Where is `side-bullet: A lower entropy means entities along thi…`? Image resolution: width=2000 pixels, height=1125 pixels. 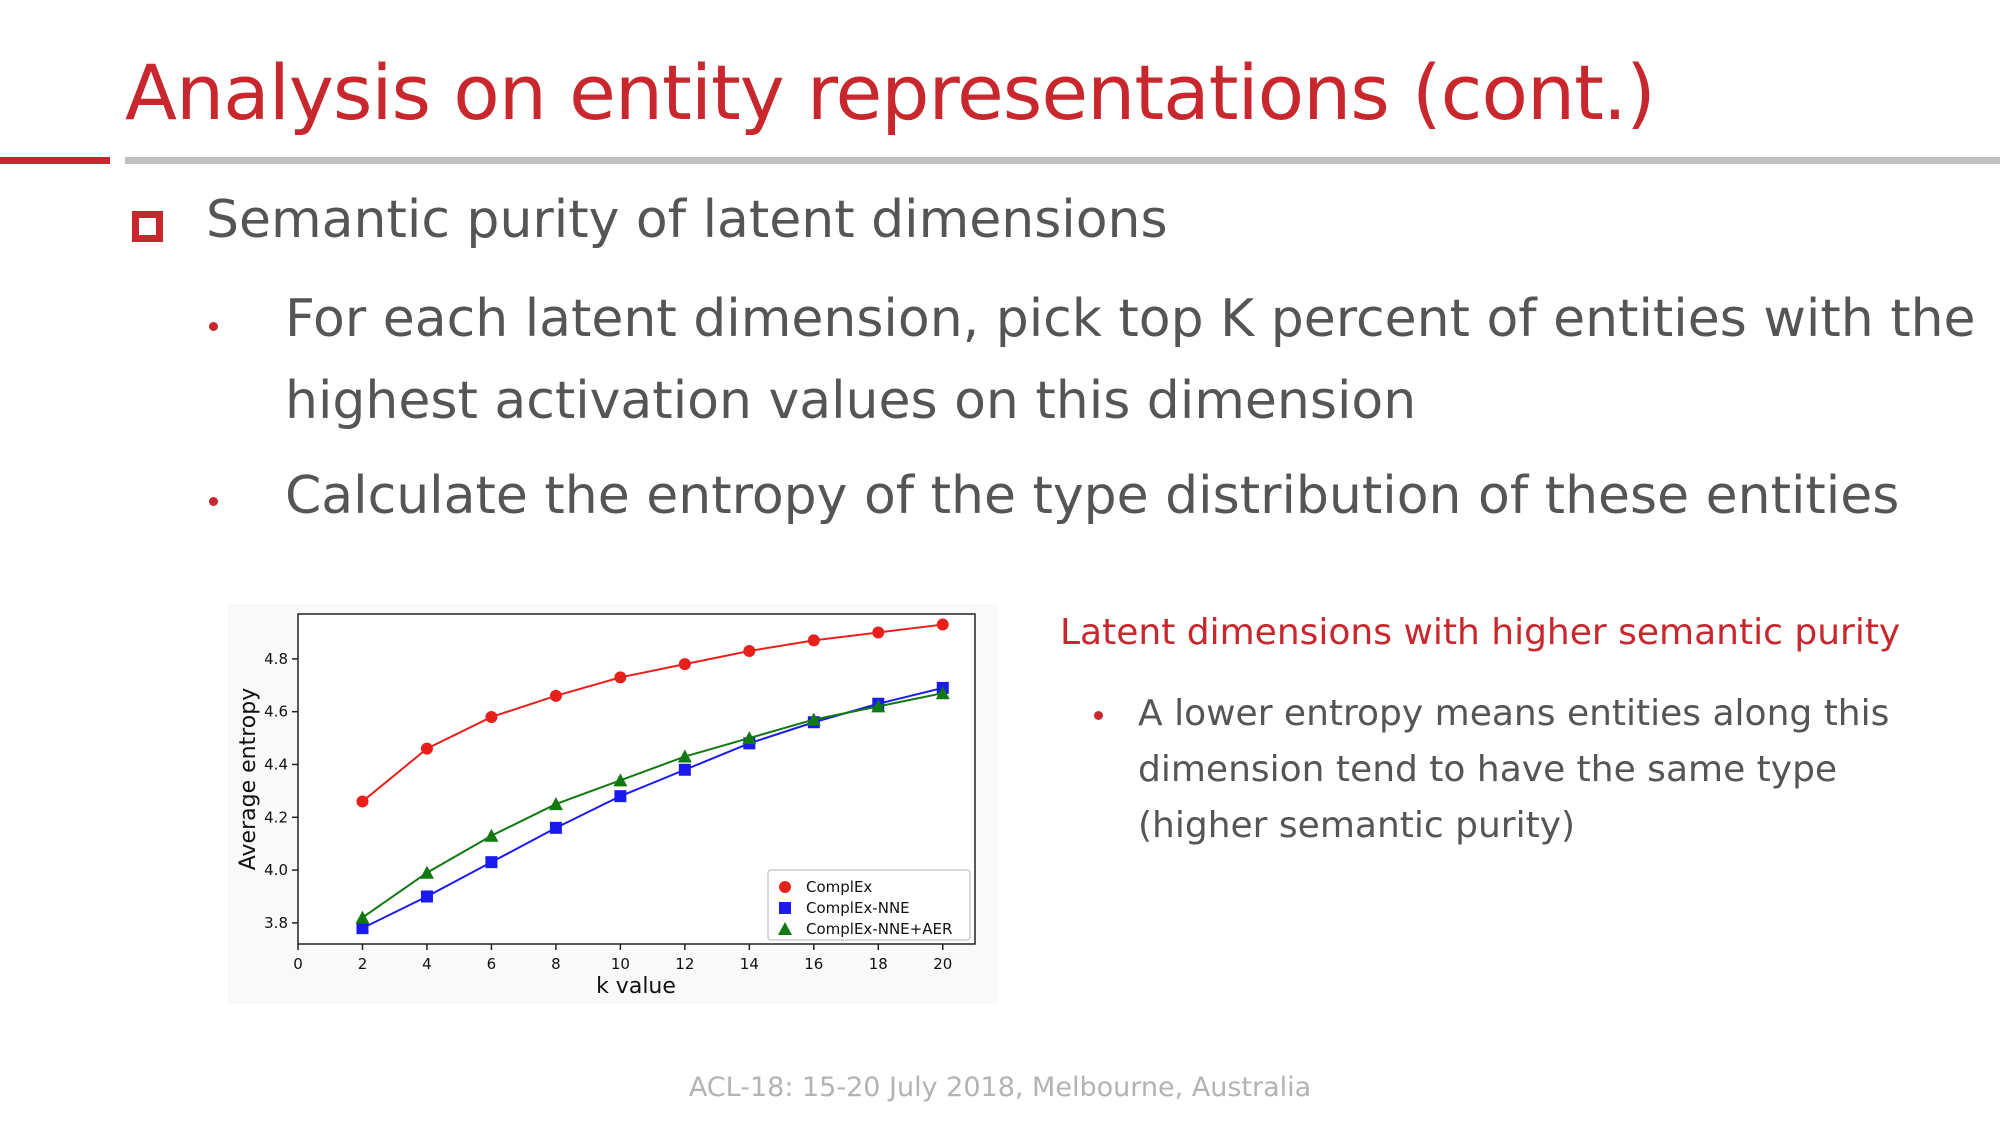 side-bullet: A lower entropy means entities along thi… is located at coordinates (1538, 770).